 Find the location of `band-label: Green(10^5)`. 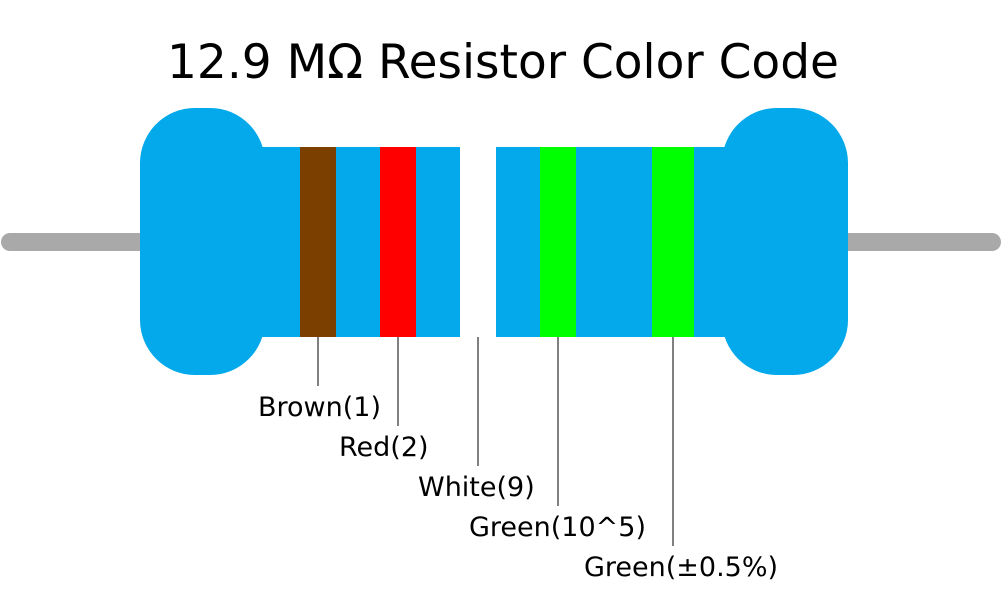

band-label: Green(10^5) is located at coordinates (557, 527).